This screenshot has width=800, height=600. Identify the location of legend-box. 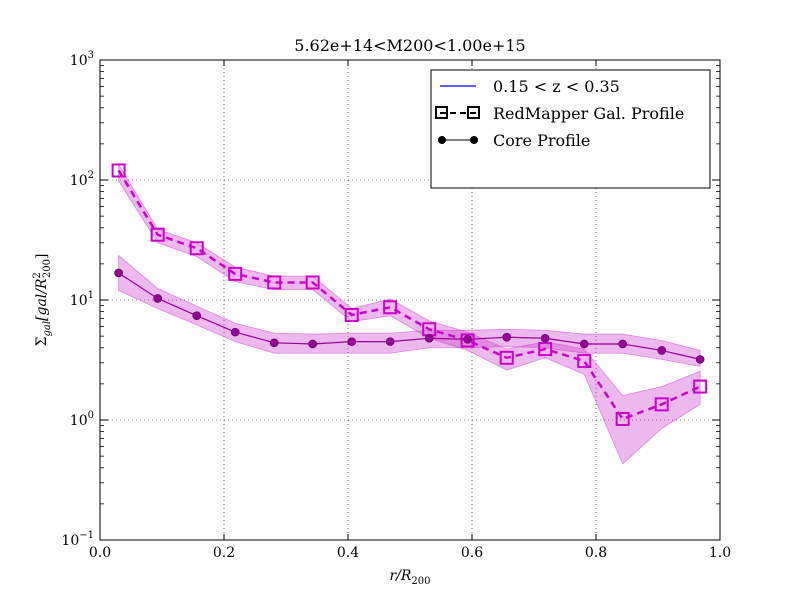
(570, 129).